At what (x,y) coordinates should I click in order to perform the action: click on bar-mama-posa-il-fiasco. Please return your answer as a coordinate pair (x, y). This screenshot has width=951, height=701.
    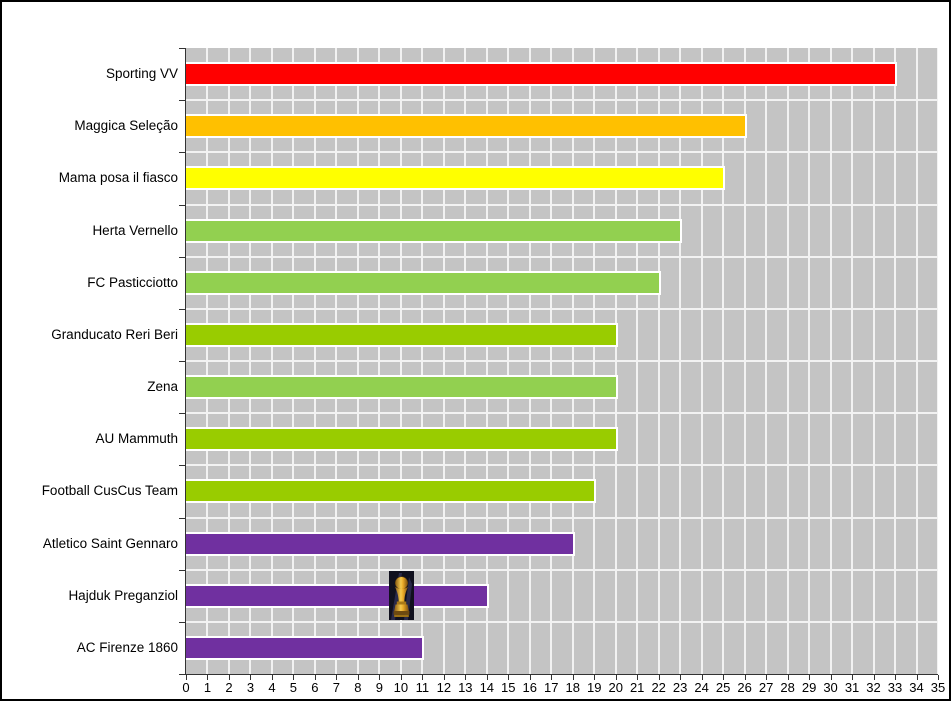
    Looking at the image, I should click on (456, 178).